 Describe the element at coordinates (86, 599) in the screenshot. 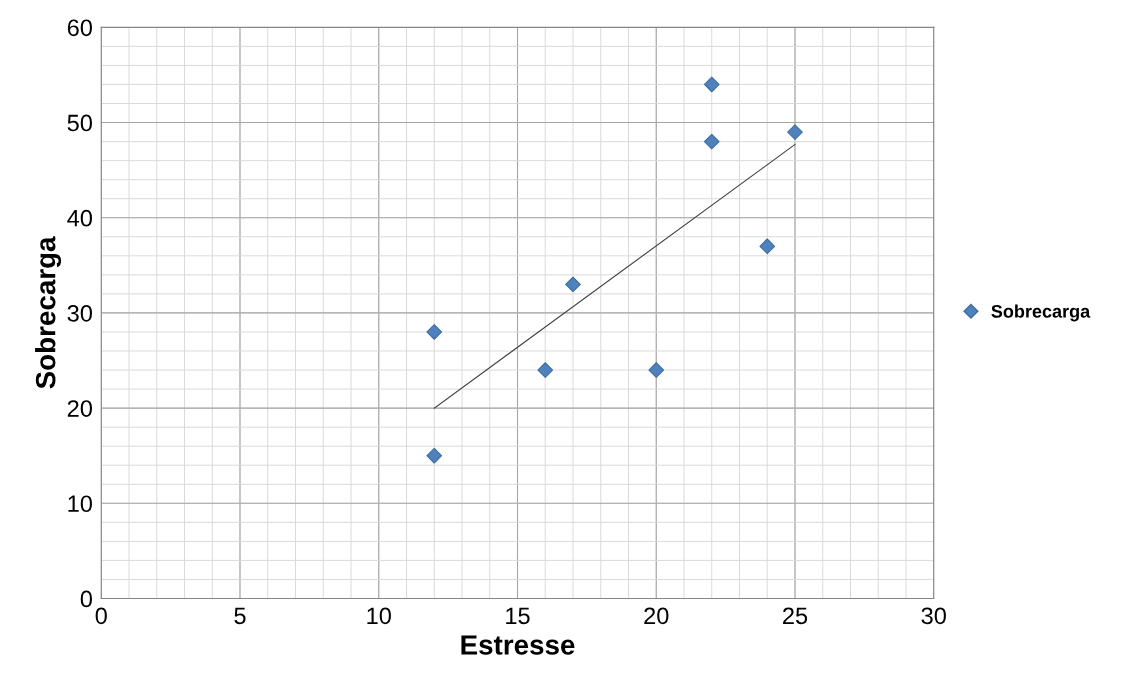

I see `y-tick-label: 0` at that location.